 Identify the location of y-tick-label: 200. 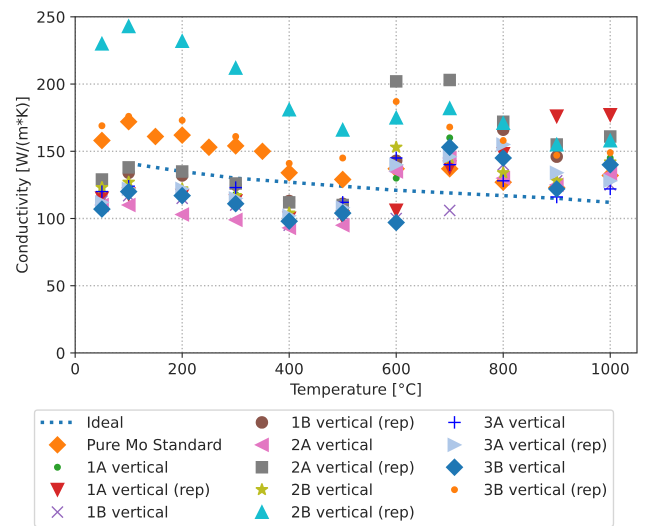
(50, 84).